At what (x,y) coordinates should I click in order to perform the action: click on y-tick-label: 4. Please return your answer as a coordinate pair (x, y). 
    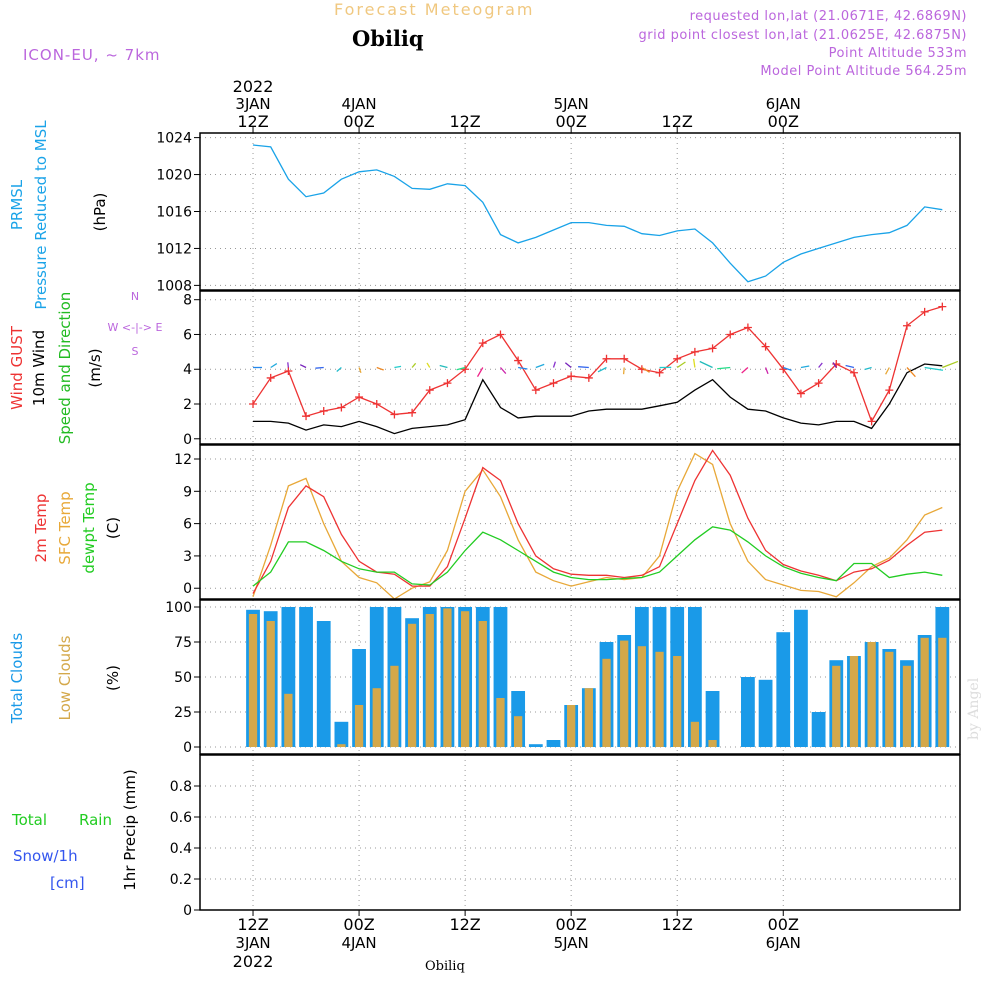
    Looking at the image, I should click on (187, 370).